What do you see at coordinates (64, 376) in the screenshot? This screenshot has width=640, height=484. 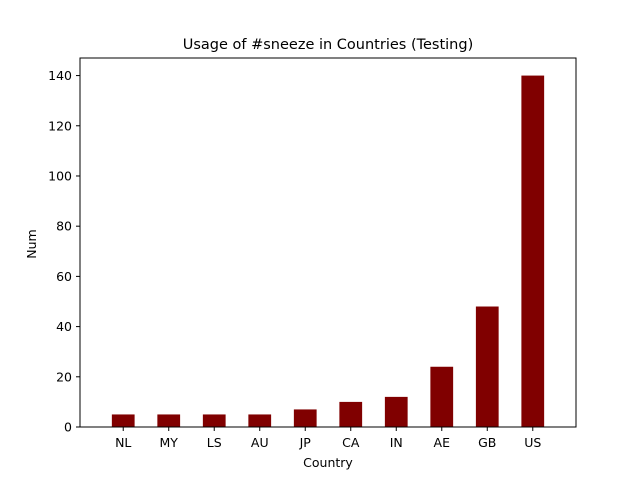 I see `y-tick-label: 20` at bounding box center [64, 376].